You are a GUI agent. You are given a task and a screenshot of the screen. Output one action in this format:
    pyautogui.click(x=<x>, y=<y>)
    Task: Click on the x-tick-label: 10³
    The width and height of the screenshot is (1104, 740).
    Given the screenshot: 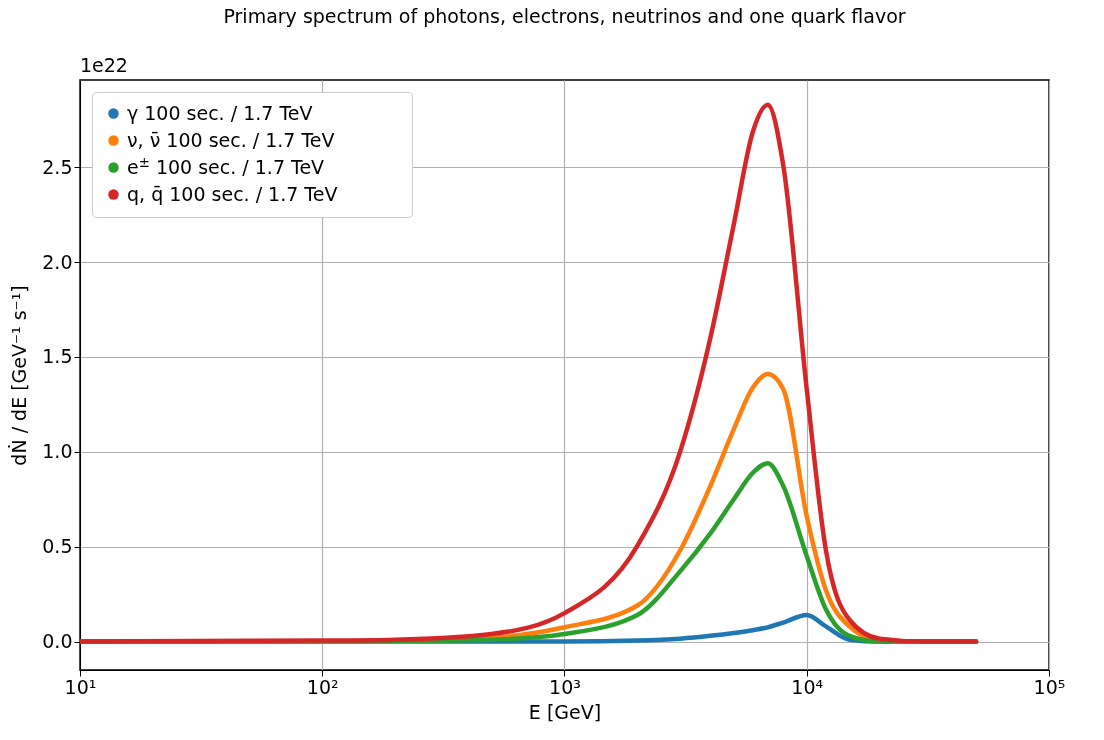 What is the action you would take?
    pyautogui.click(x=565, y=686)
    